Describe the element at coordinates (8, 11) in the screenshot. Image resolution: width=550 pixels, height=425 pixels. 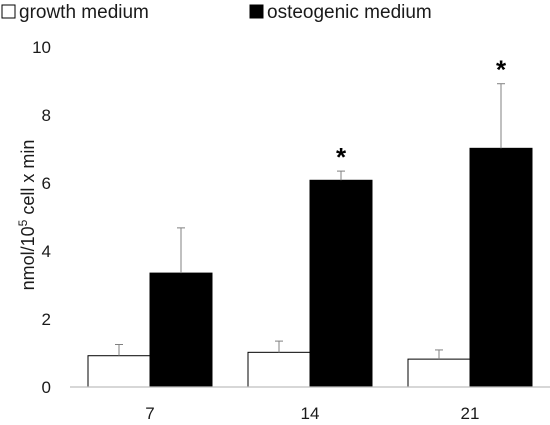
I see `legend-swatch-growth-medium` at that location.